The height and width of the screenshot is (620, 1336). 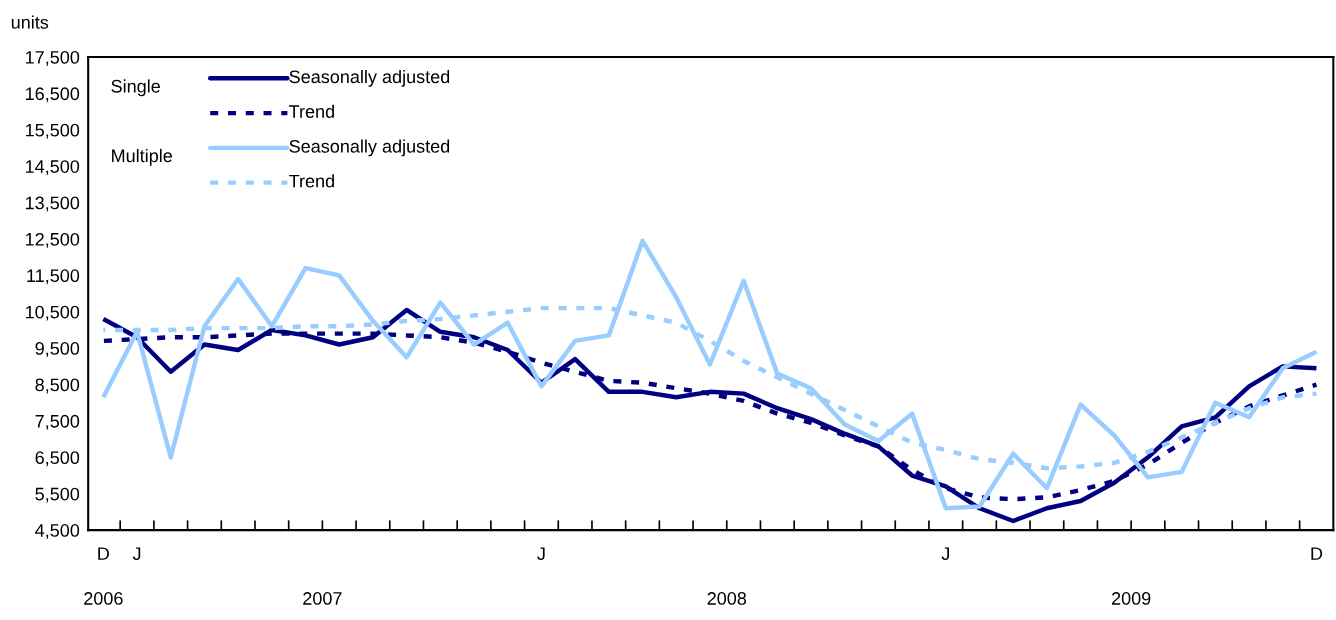 What do you see at coordinates (57, 422) in the screenshot?
I see `y-tick-label: 7,500` at bounding box center [57, 422].